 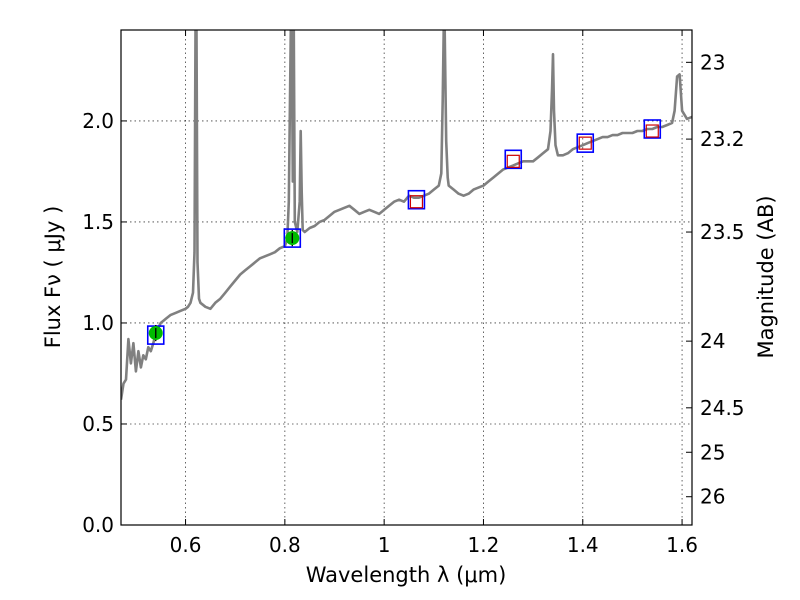 I want to click on y-tick-label: 2.0, so click(x=98, y=121).